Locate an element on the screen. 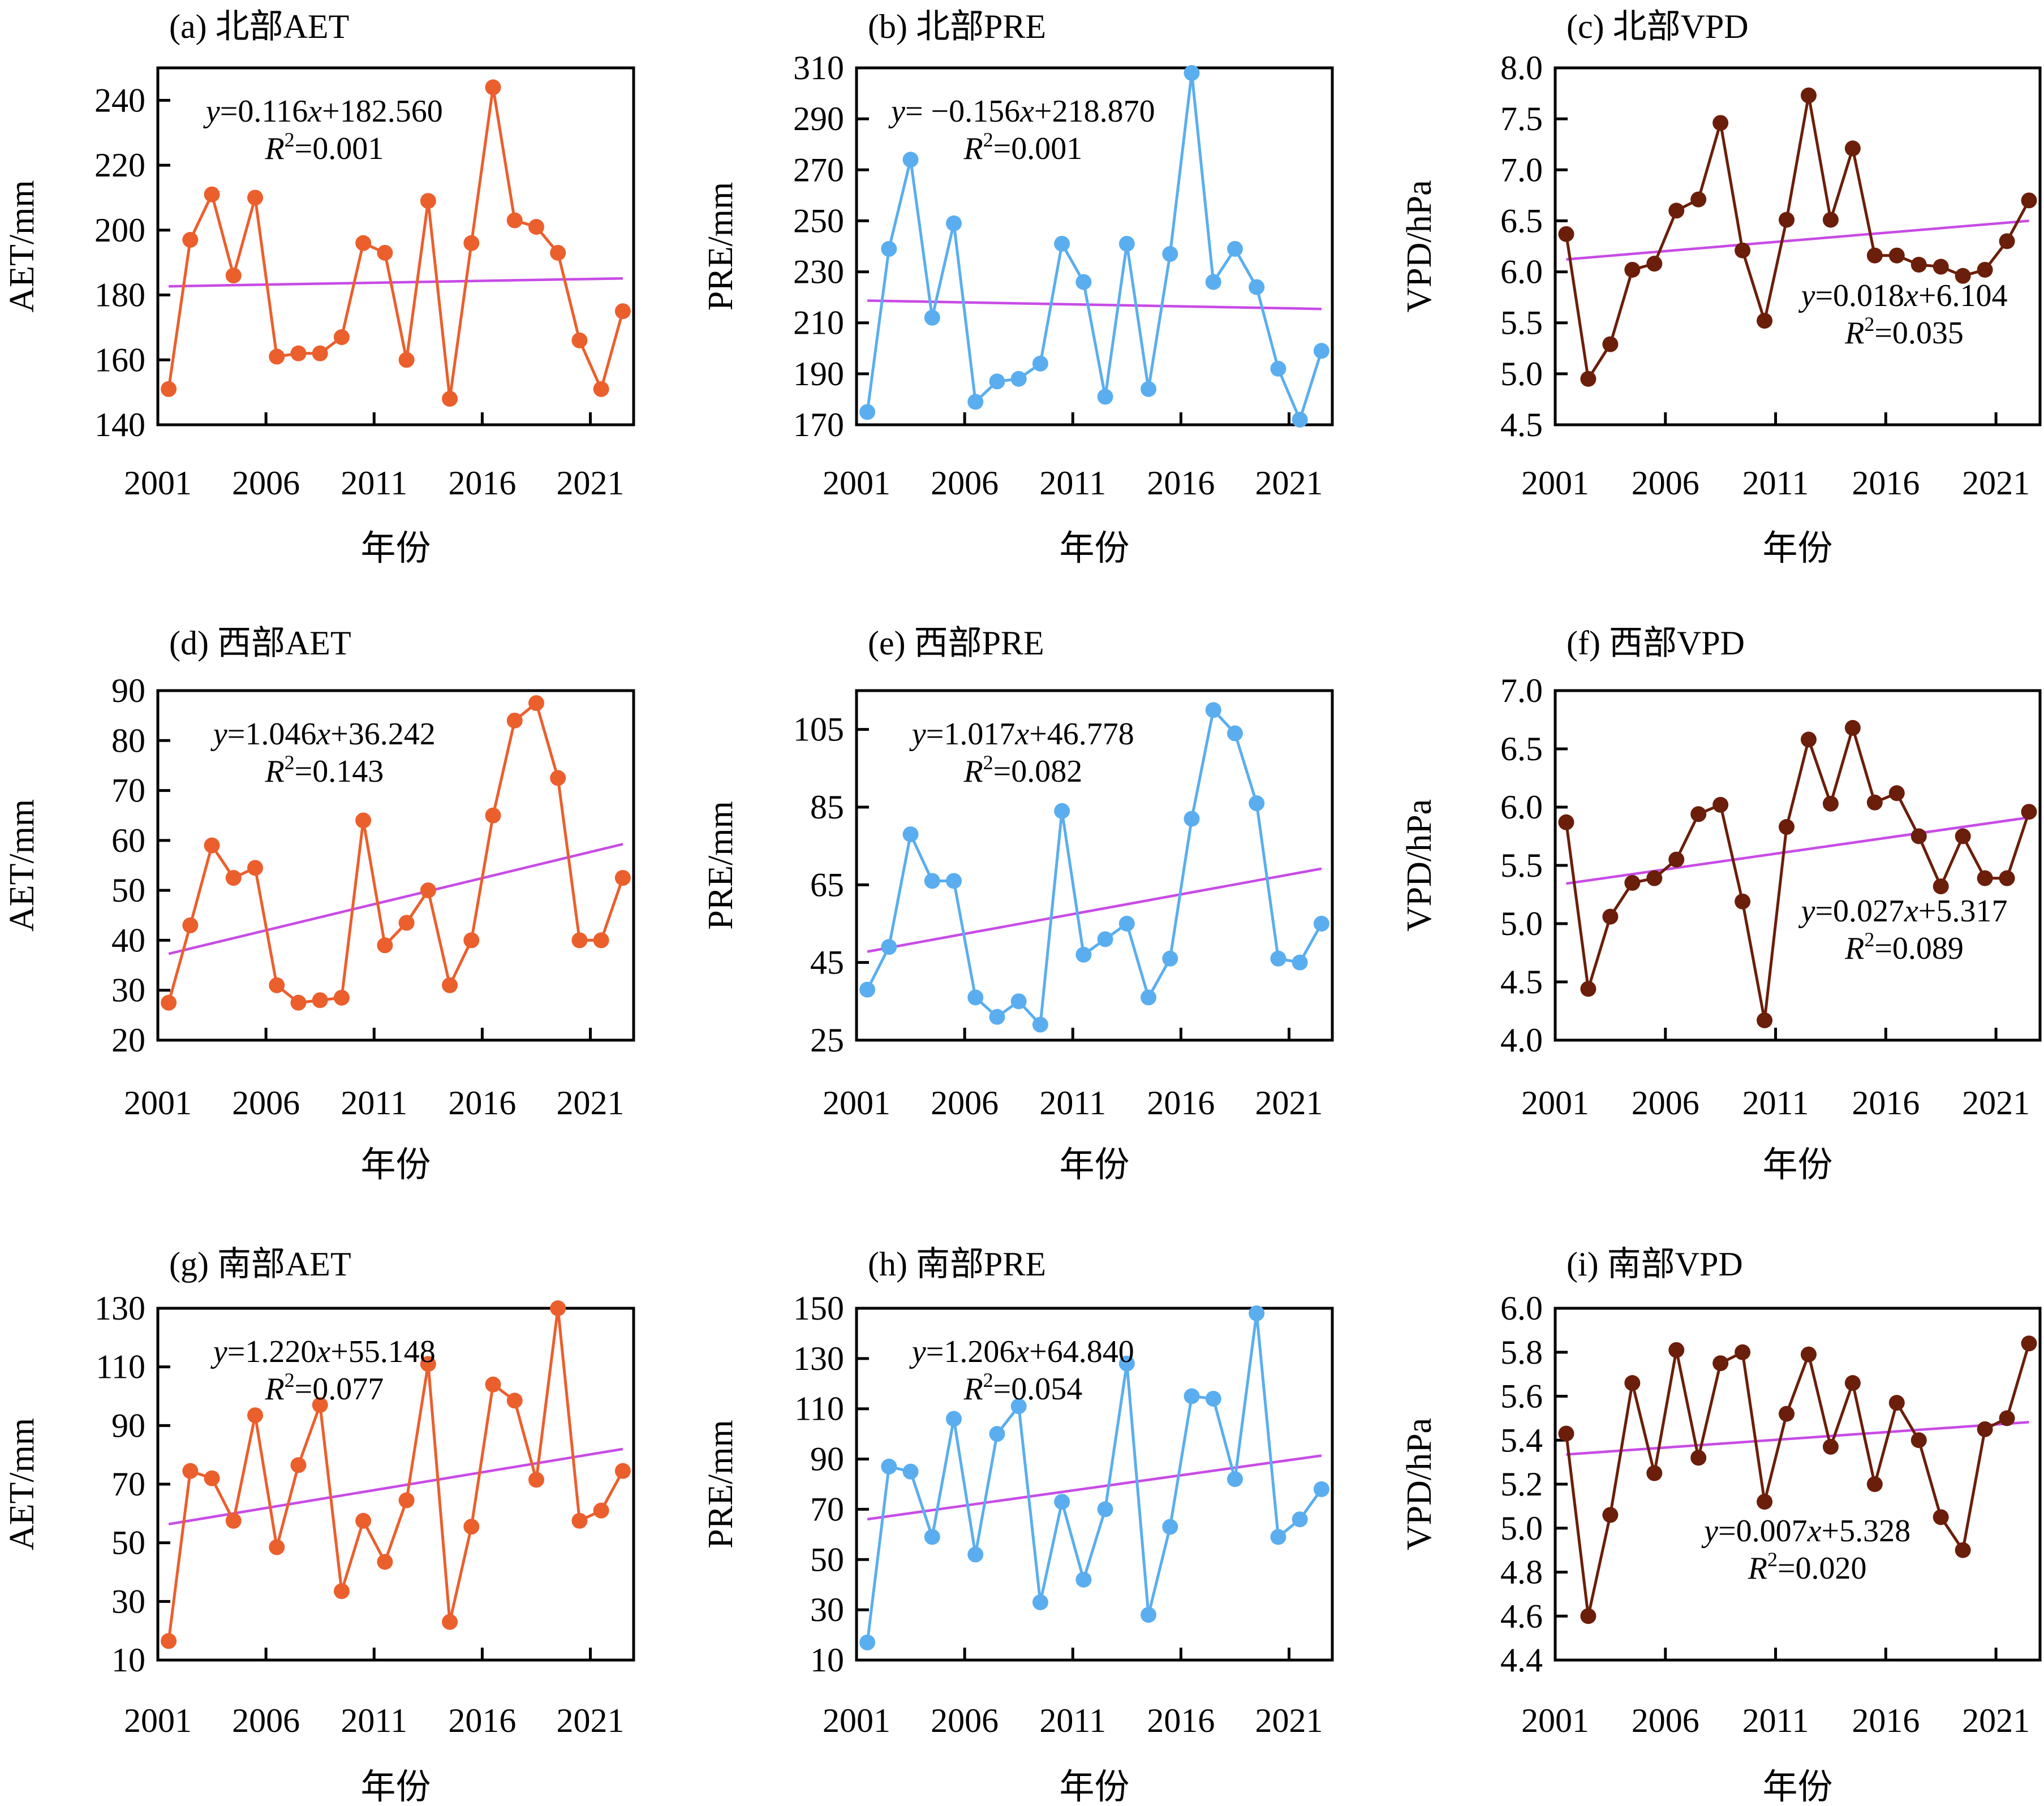 This screenshot has height=1806, width=2044. y-tick-label: 10 is located at coordinates (128, 1660).